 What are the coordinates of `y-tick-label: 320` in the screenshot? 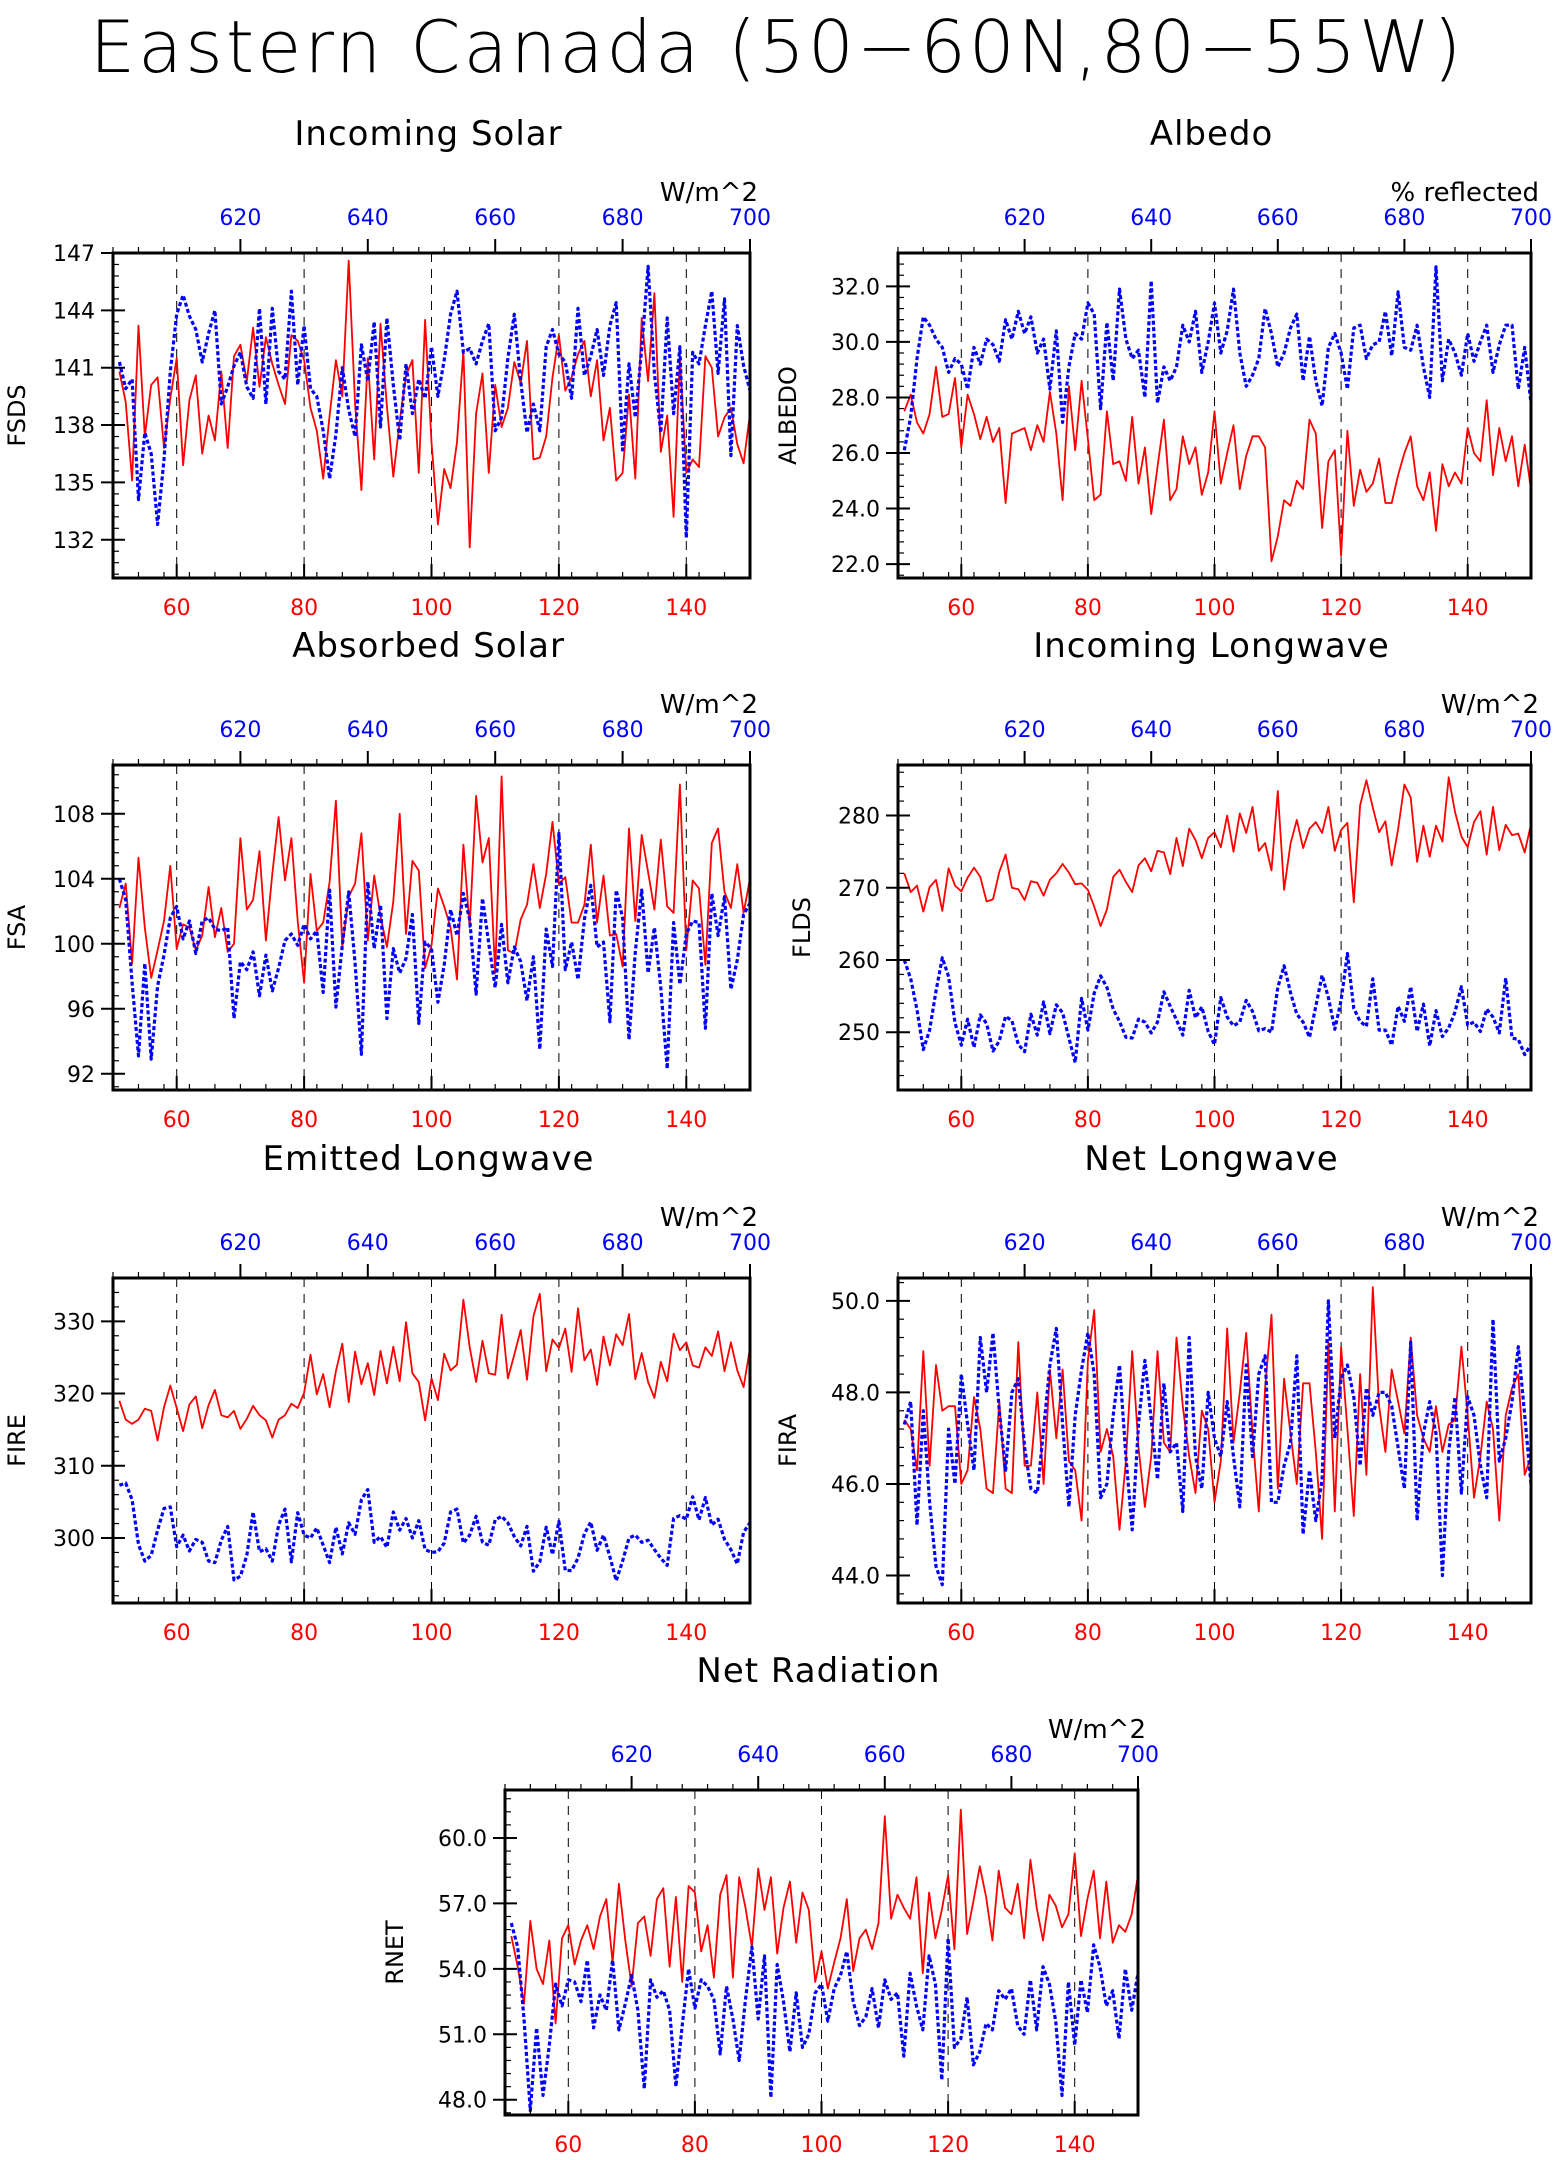 It's located at (74, 1395).